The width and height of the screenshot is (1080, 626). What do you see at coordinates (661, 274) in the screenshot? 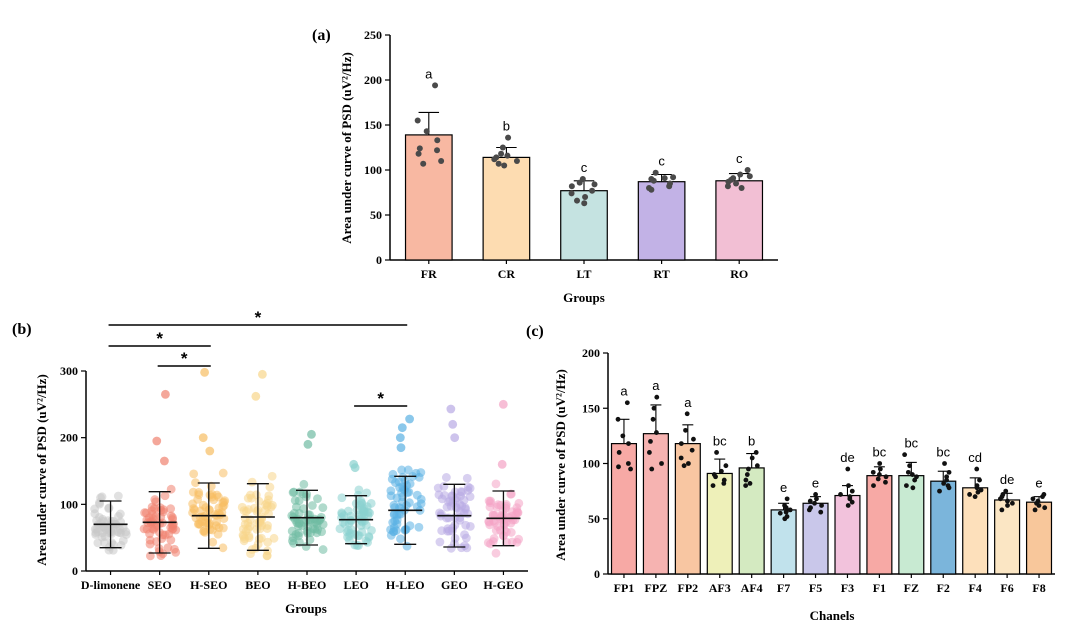
I see `a-xtick-label: RT` at bounding box center [661, 274].